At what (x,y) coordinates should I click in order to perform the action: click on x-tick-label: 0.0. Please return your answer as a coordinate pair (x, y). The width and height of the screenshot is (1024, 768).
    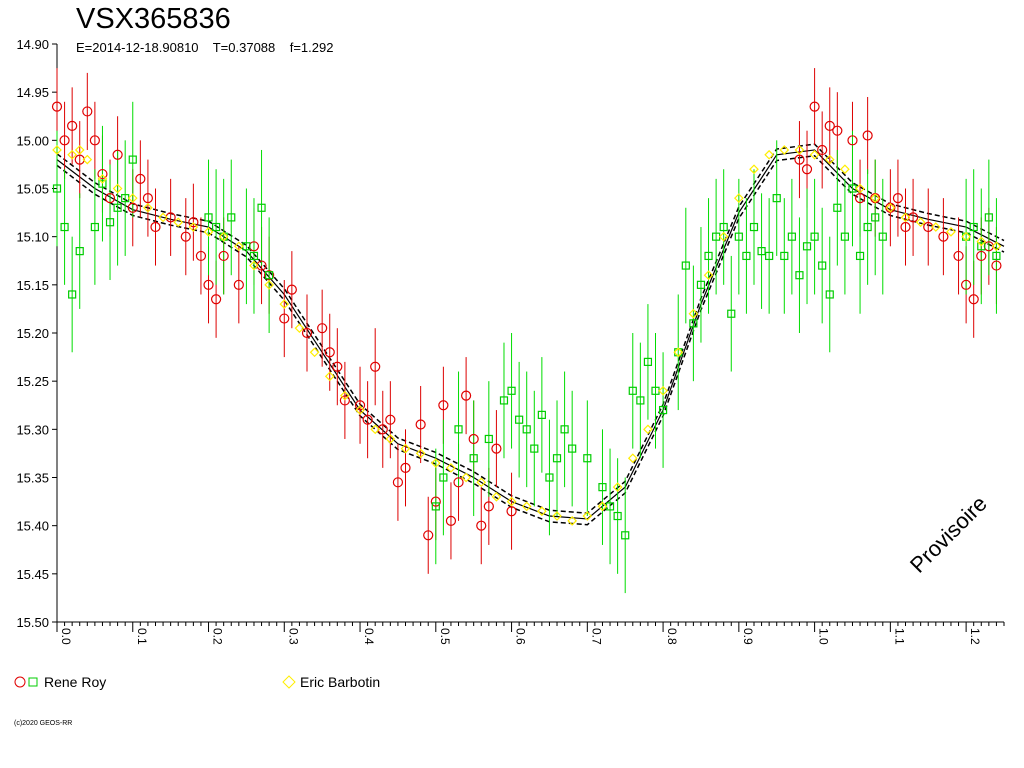
    Looking at the image, I should click on (66, 636).